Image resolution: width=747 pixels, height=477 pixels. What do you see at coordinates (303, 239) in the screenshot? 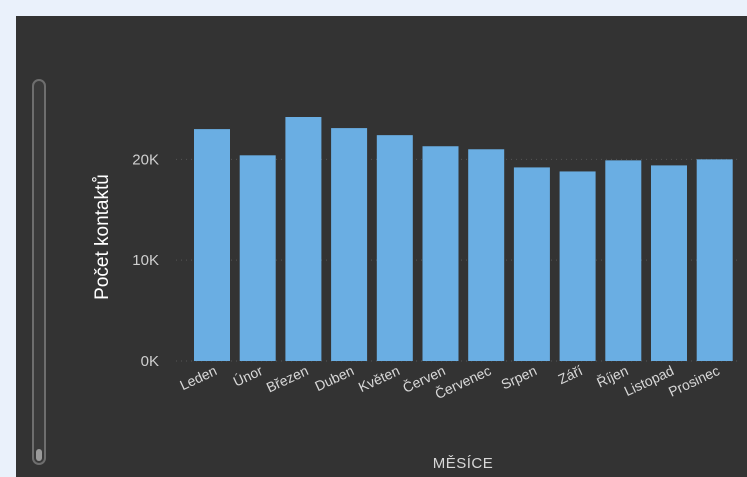
I see `bar-březen` at bounding box center [303, 239].